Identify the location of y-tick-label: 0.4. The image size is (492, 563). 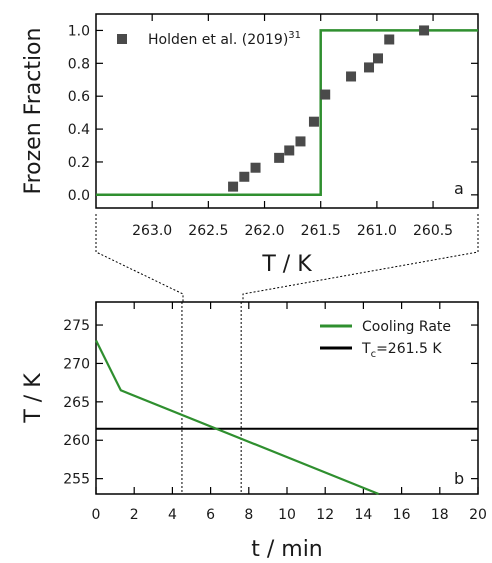
(79, 130).